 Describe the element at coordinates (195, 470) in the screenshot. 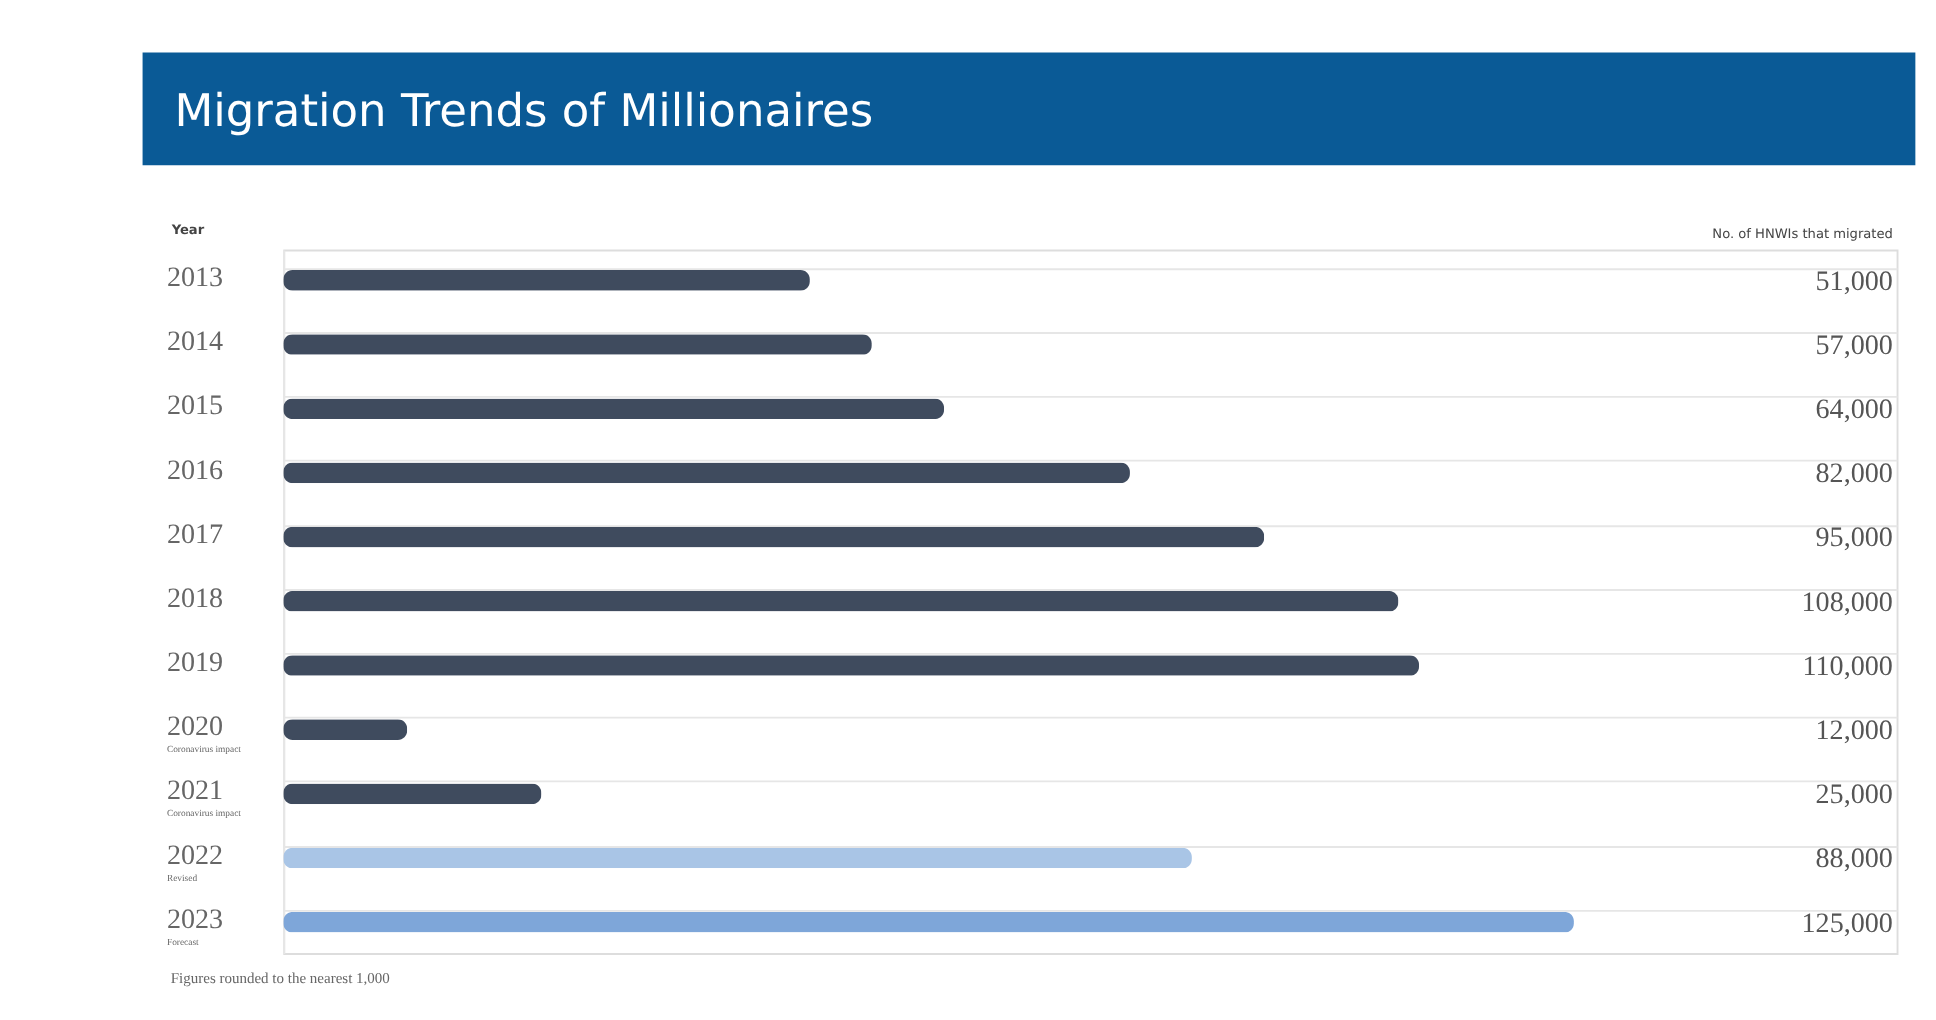

I see `y-tick-label: 2016` at that location.